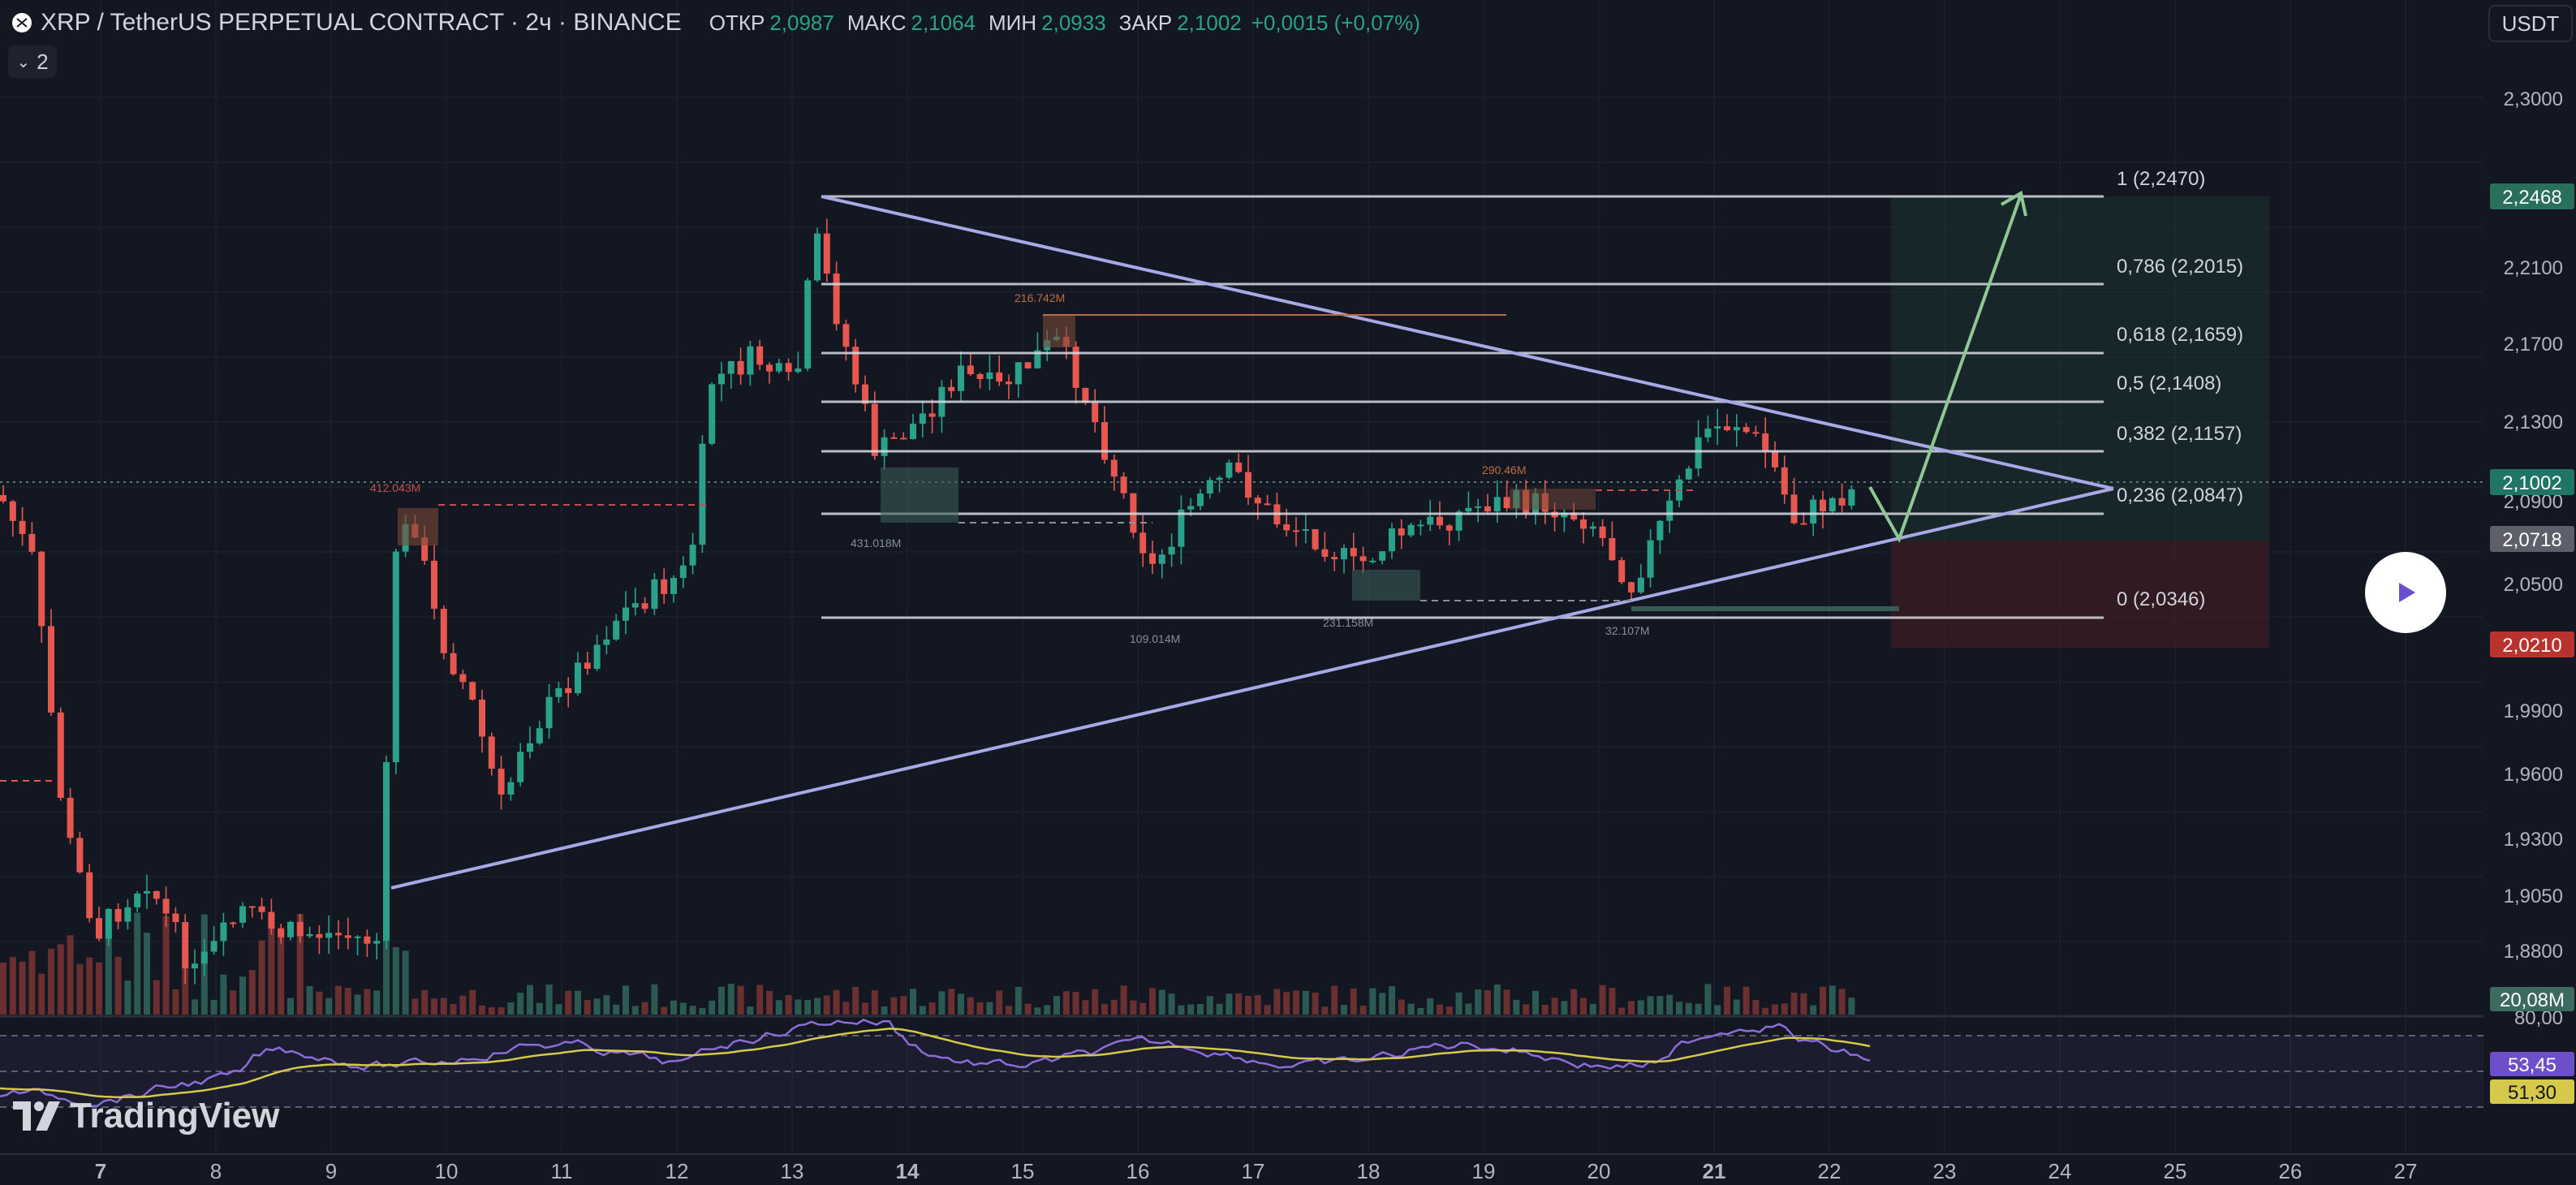 This screenshot has width=2576, height=1185. Describe the element at coordinates (36, 1116) in the screenshot. I see `tradingview-logo-icon` at that location.